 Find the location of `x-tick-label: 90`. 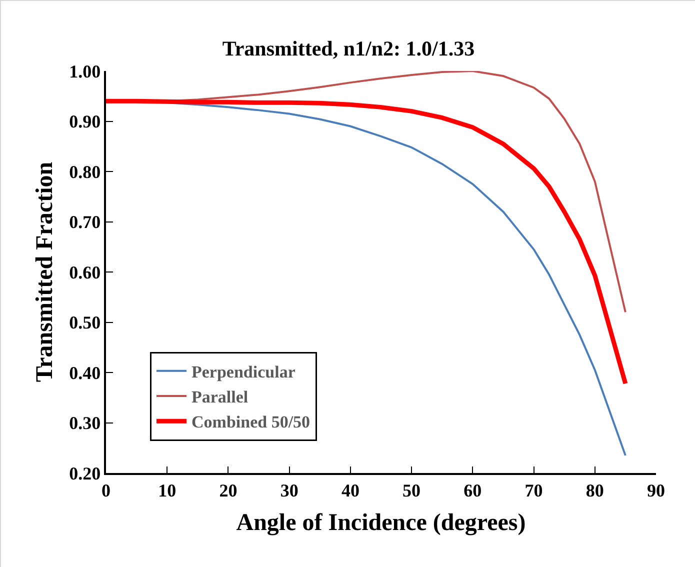

x-tick-label: 90 is located at coordinates (656, 490).